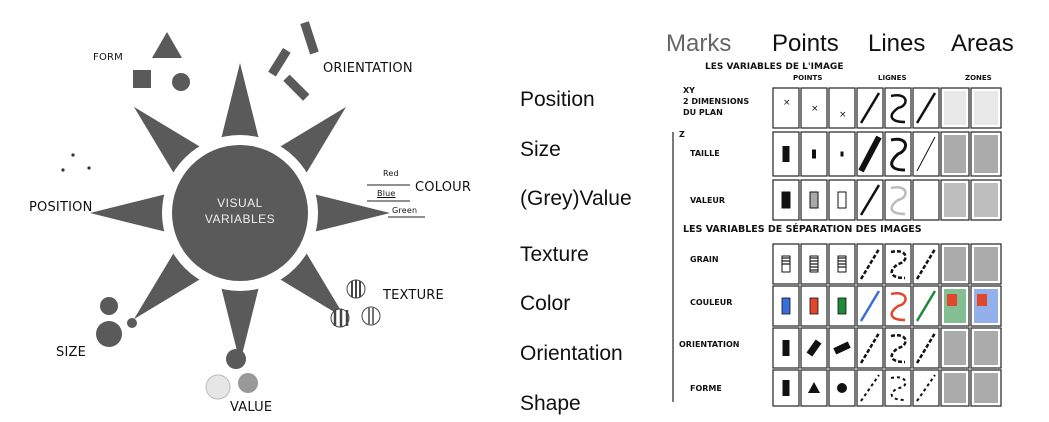 The width and height of the screenshot is (1049, 422). Describe the element at coordinates (711, 302) in the screenshot. I see `bertin-row-couleur: COULEUR` at that location.